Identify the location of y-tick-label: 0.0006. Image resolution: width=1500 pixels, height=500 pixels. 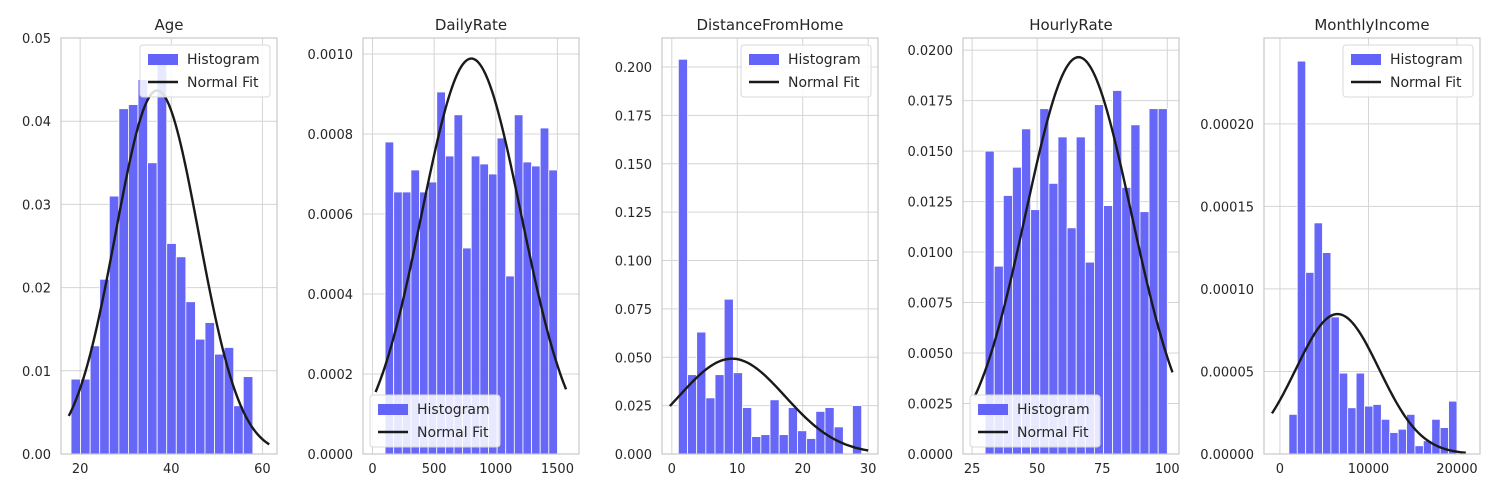
(331, 215).